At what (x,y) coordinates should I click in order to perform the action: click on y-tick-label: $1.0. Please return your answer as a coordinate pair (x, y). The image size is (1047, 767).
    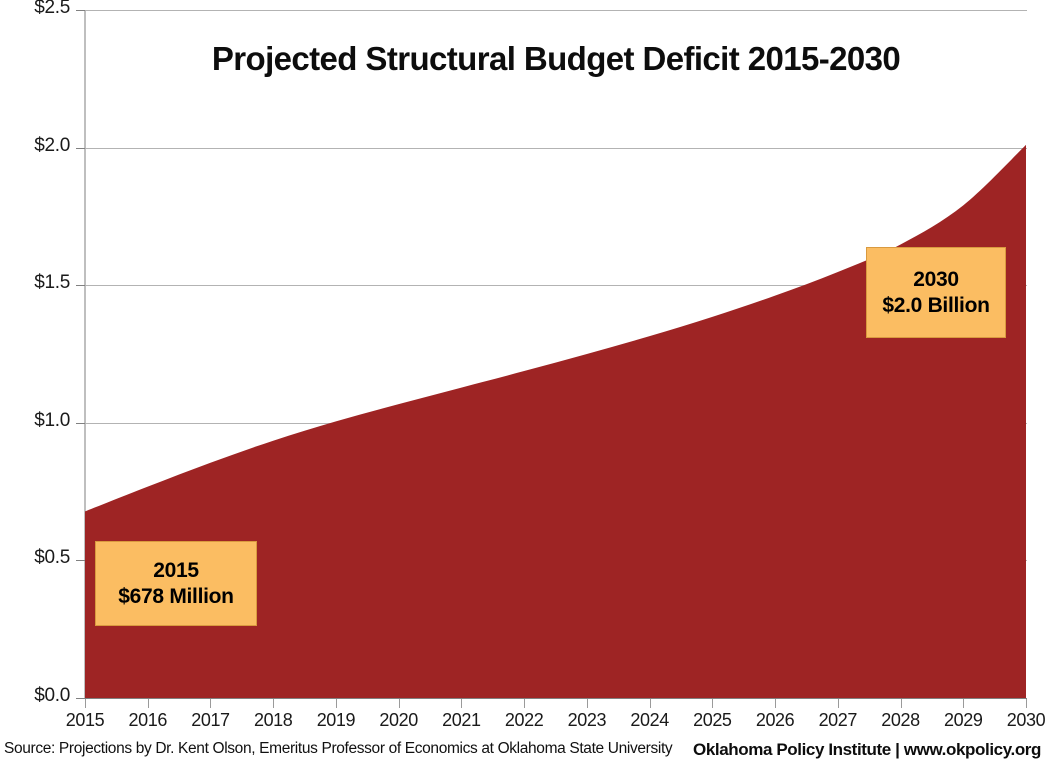
    Looking at the image, I should click on (52, 420).